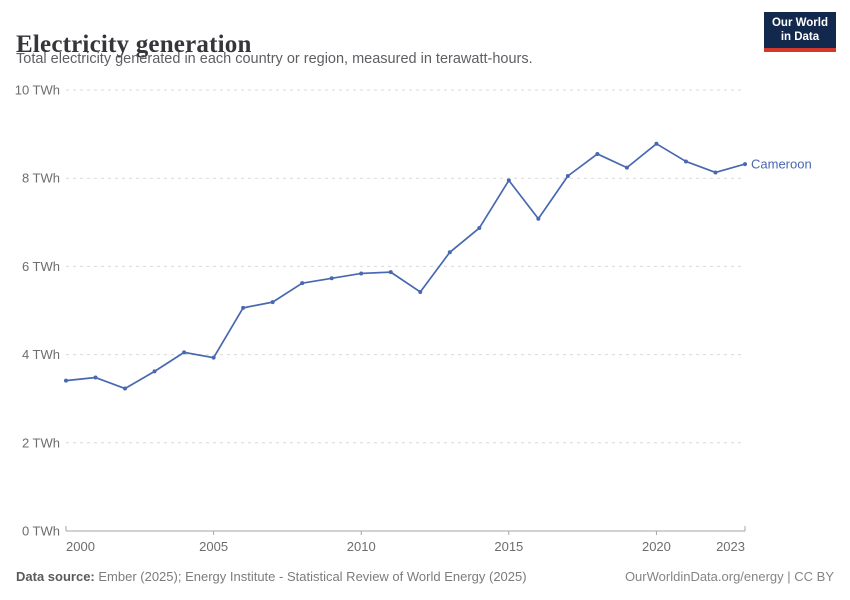 The image size is (850, 600). What do you see at coordinates (134, 44) in the screenshot?
I see `page-title: Electricity generation` at bounding box center [134, 44].